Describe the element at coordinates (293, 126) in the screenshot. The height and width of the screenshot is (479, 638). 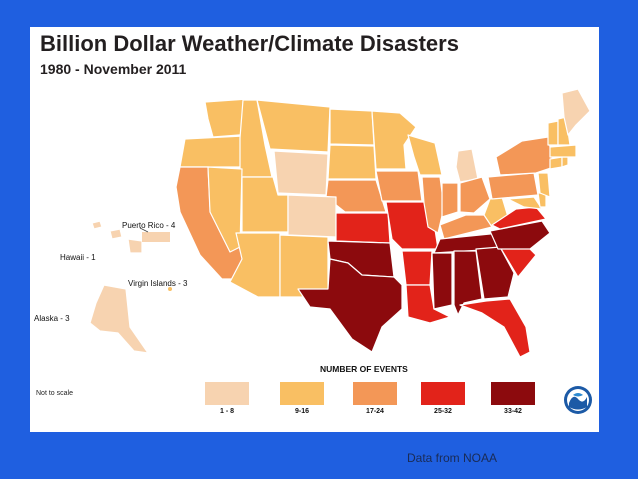
I see `state-mt` at that location.